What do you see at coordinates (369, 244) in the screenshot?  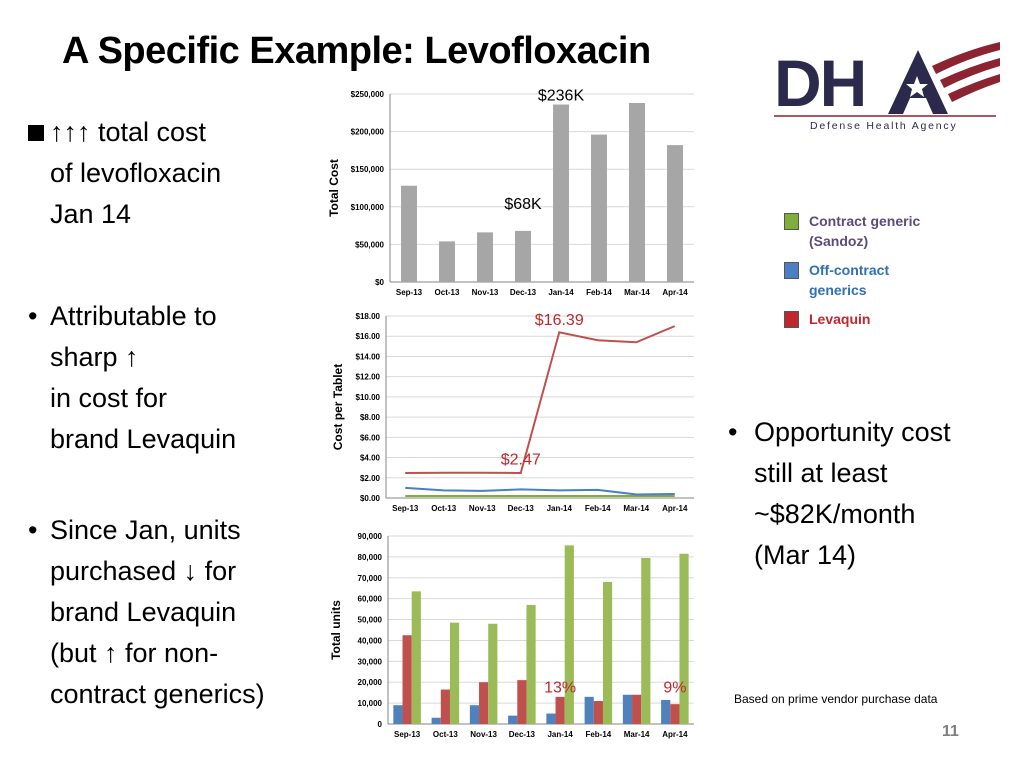 I see `y-tick-label: $50,000` at bounding box center [369, 244].